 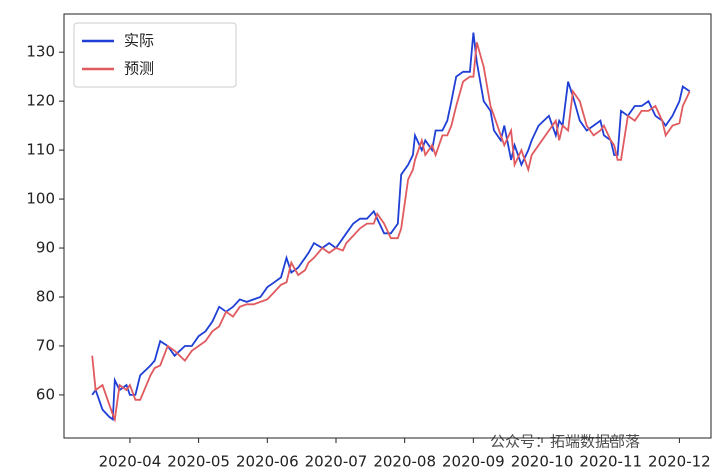 What do you see at coordinates (40, 101) in the screenshot?
I see `y-tick-label: 120` at bounding box center [40, 101].